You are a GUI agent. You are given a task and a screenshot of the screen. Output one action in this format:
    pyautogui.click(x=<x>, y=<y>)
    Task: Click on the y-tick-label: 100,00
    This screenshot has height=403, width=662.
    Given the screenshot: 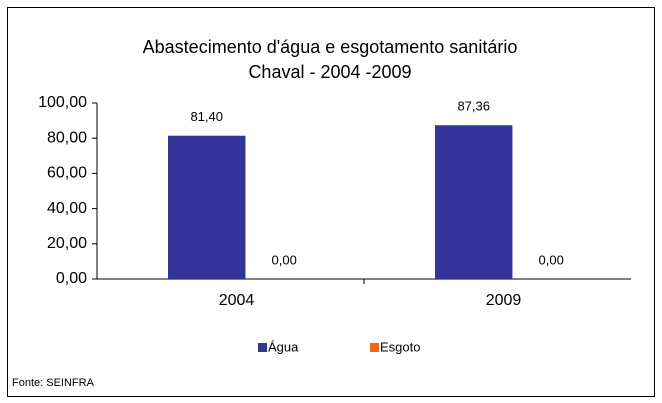 What is the action you would take?
    pyautogui.click(x=62, y=102)
    